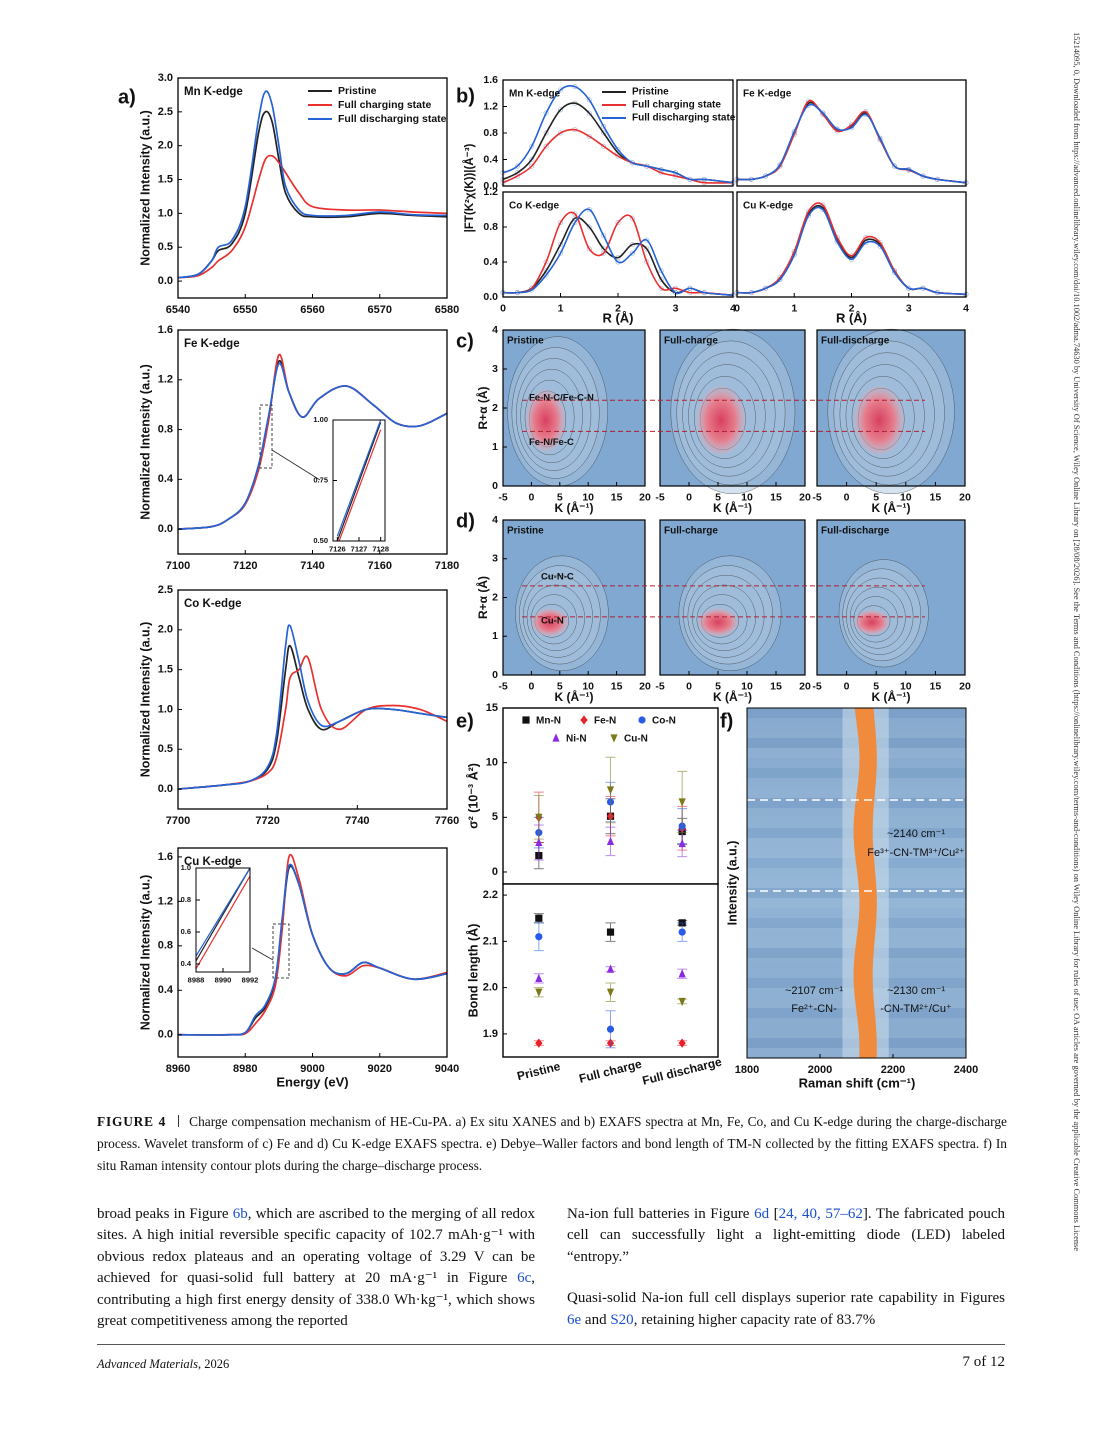 This screenshot has width=1103, height=1439. Describe the element at coordinates (768, 206) in the screenshot. I see `chart-title: Cu K-edge` at that location.